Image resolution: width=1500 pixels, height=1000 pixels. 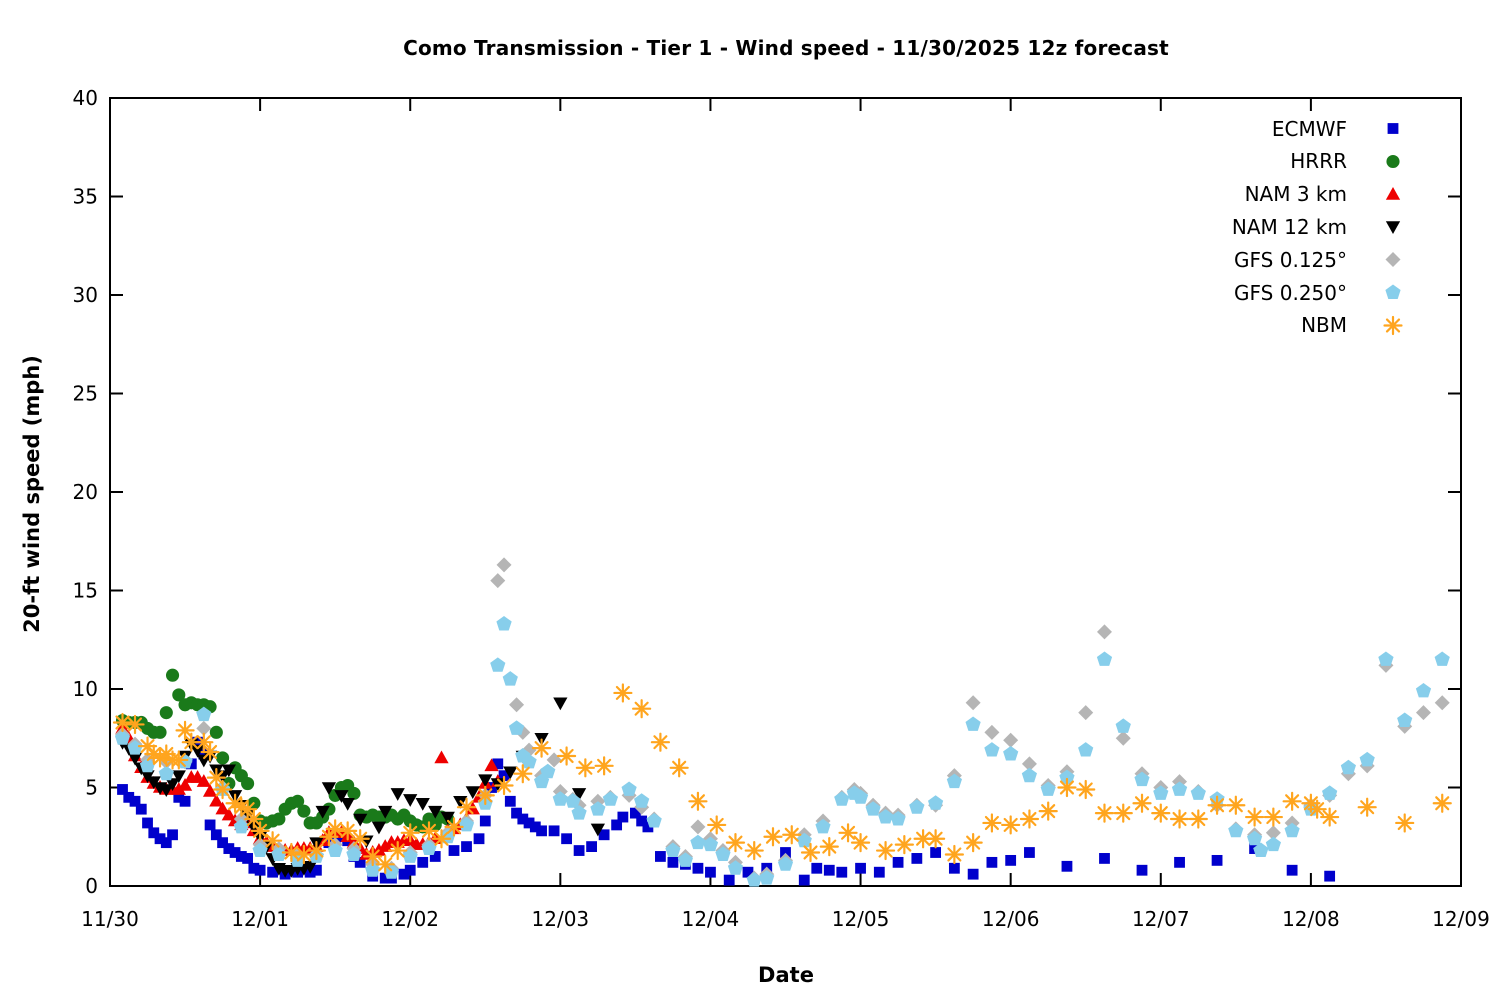 I want to click on triangle-down-icon, so click(x=1393, y=228).